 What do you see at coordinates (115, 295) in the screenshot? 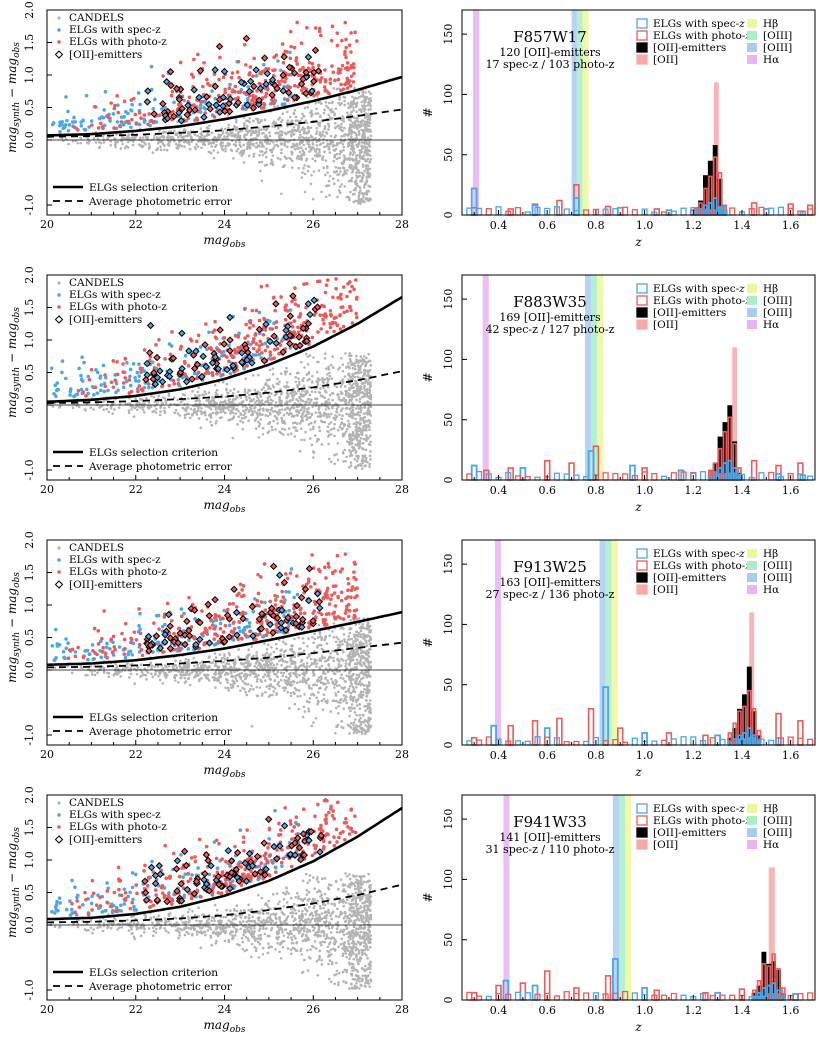
I see `legend-spec: ELGs with spec-z` at bounding box center [115, 295].